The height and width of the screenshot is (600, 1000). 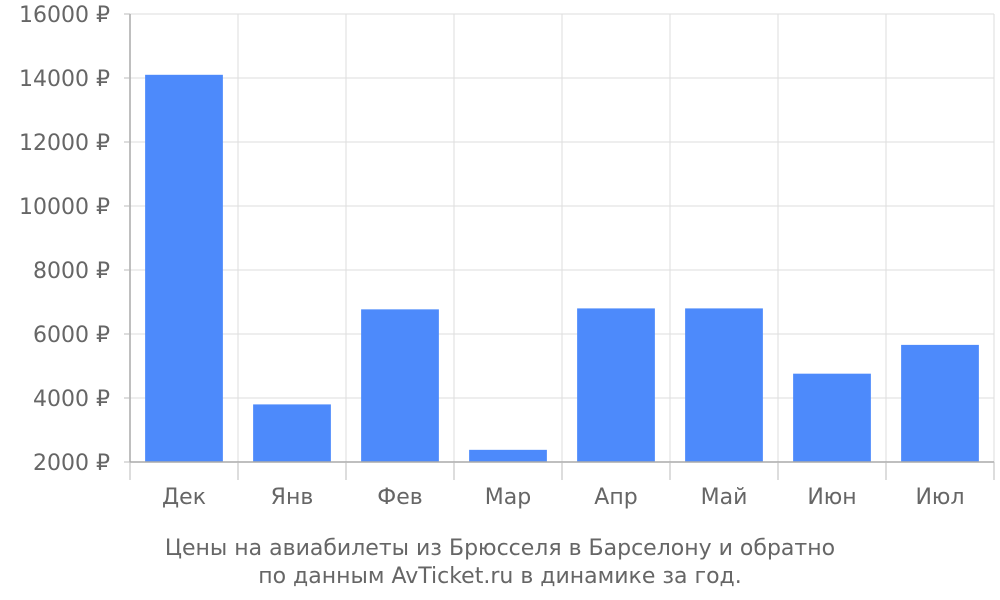 What do you see at coordinates (64, 143) in the screenshot?
I see `y-tick-label: 12000 ₽` at bounding box center [64, 143].